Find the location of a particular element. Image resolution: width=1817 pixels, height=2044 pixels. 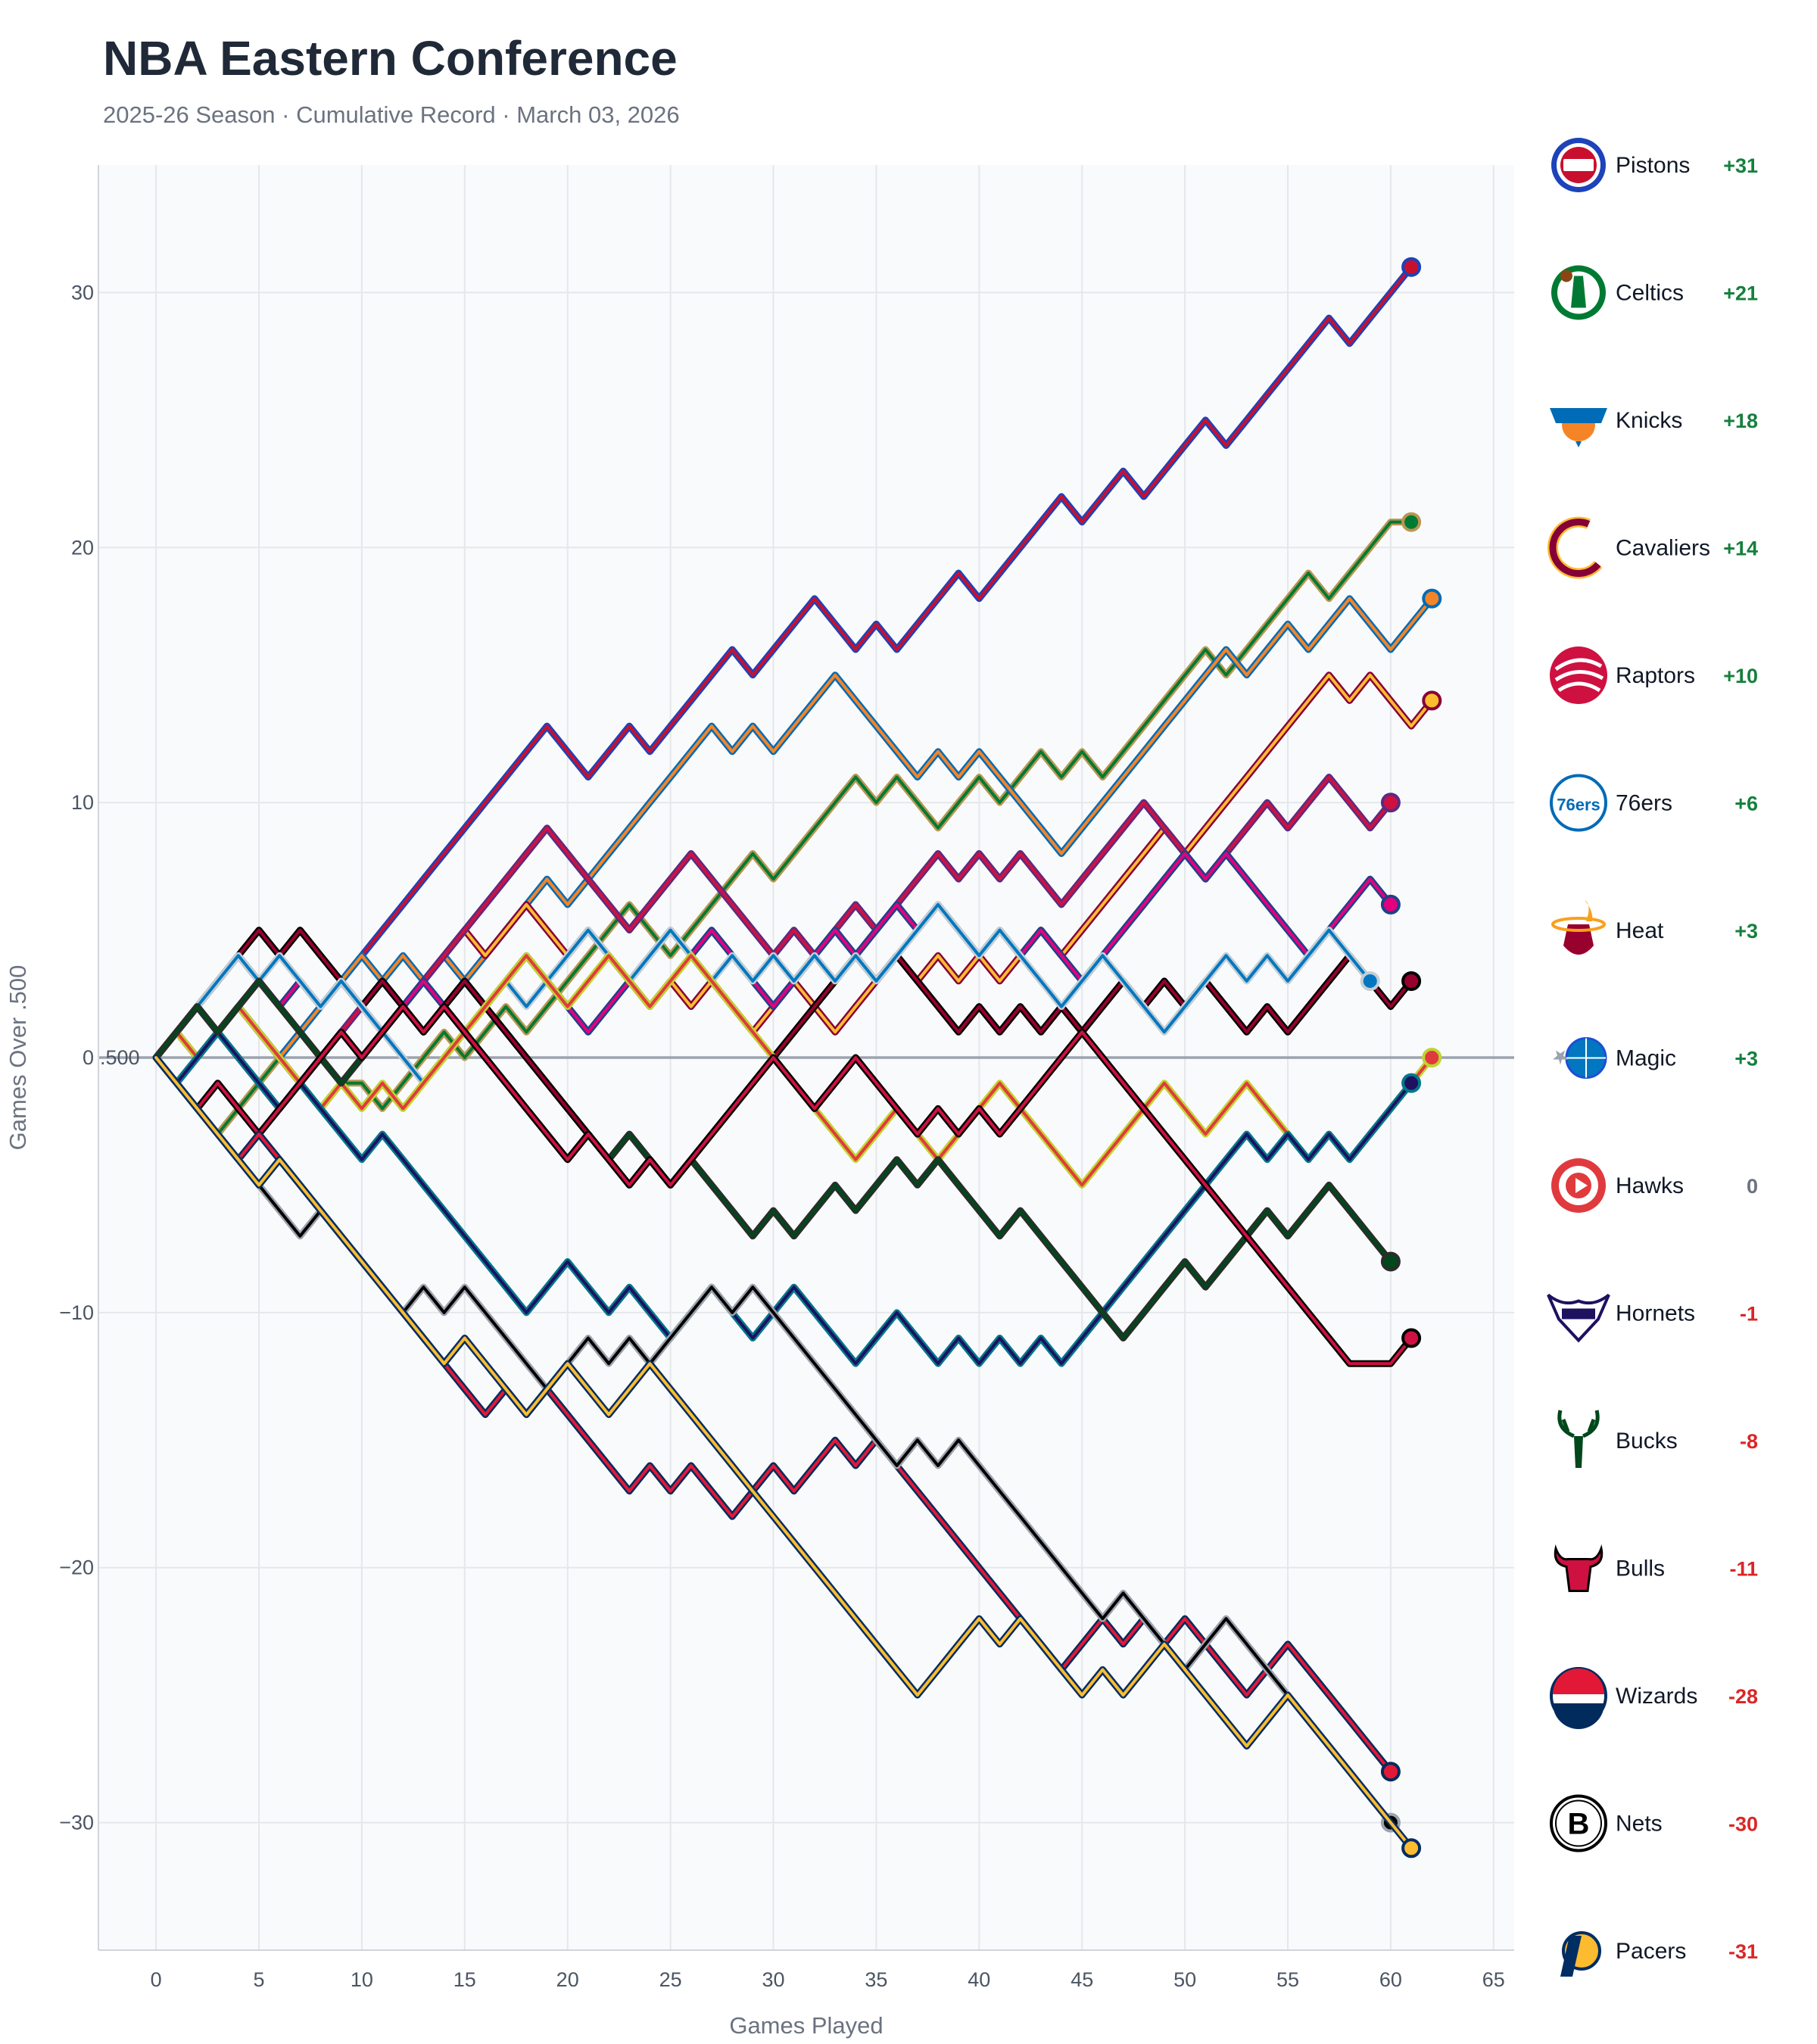

legend-item-bucks: Bucks -8 is located at coordinates (1658, 1439).